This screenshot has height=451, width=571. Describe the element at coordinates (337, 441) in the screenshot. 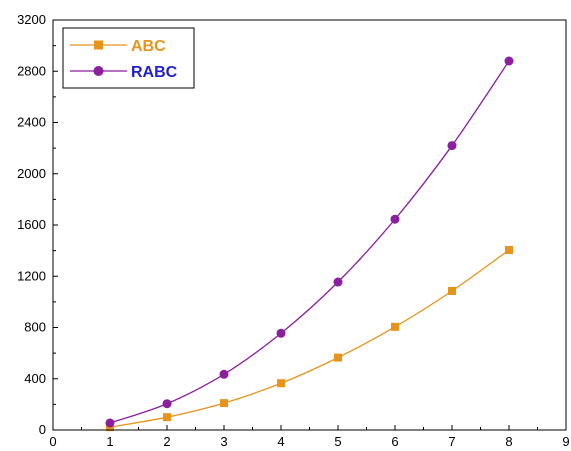

I see `x-tick-label: 5` at that location.